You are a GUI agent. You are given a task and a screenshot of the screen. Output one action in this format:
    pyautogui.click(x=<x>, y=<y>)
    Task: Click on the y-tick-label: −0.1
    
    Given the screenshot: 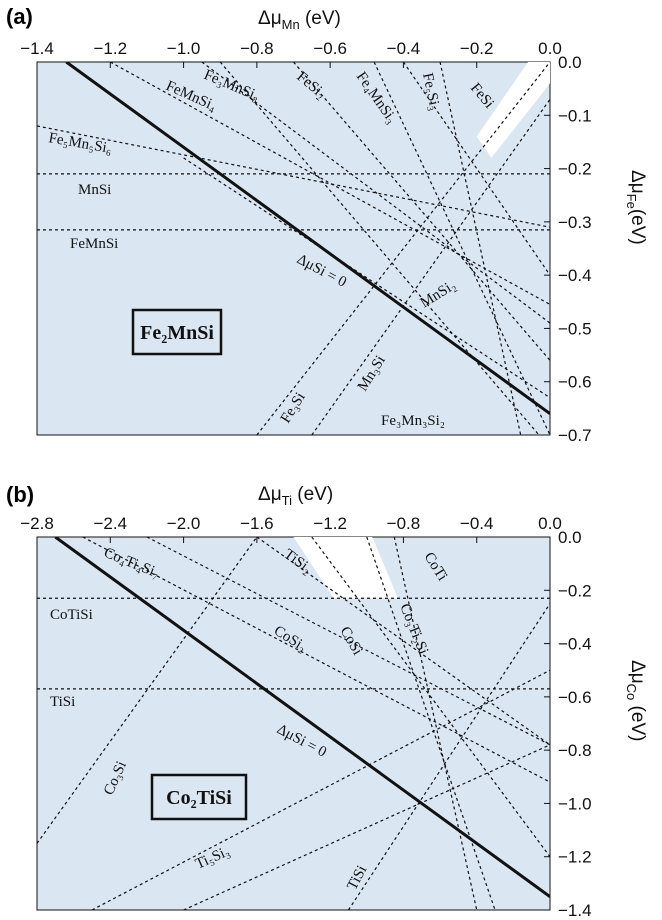 What is the action you would take?
    pyautogui.click(x=575, y=115)
    